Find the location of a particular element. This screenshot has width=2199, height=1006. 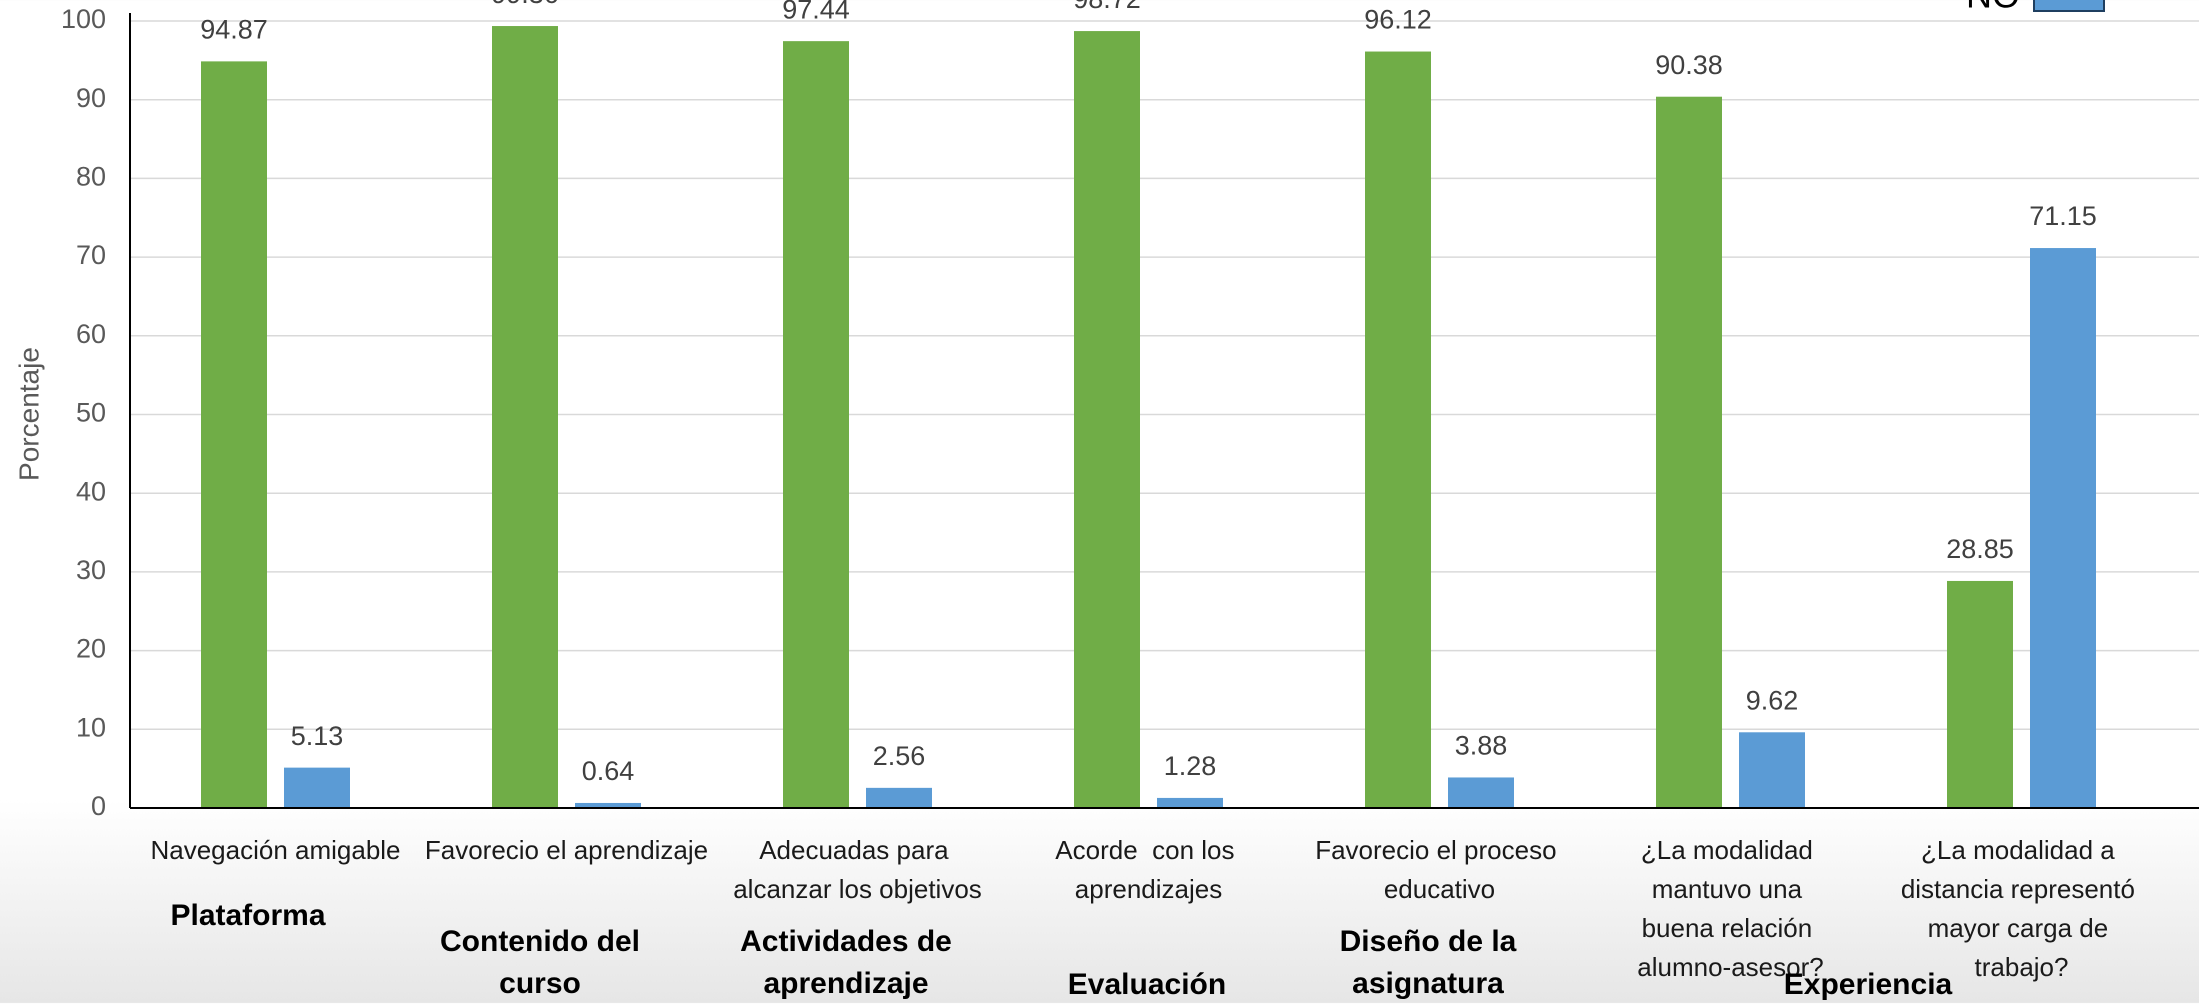

x-tick-label: Favorecio el aprendizaje is located at coordinates (566, 850).